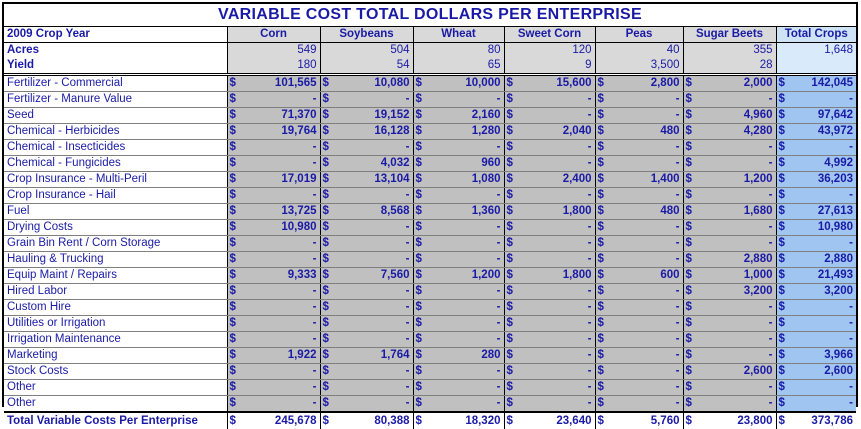 Image resolution: width=861 pixels, height=429 pixels. I want to click on info-value: 549, so click(274, 50).